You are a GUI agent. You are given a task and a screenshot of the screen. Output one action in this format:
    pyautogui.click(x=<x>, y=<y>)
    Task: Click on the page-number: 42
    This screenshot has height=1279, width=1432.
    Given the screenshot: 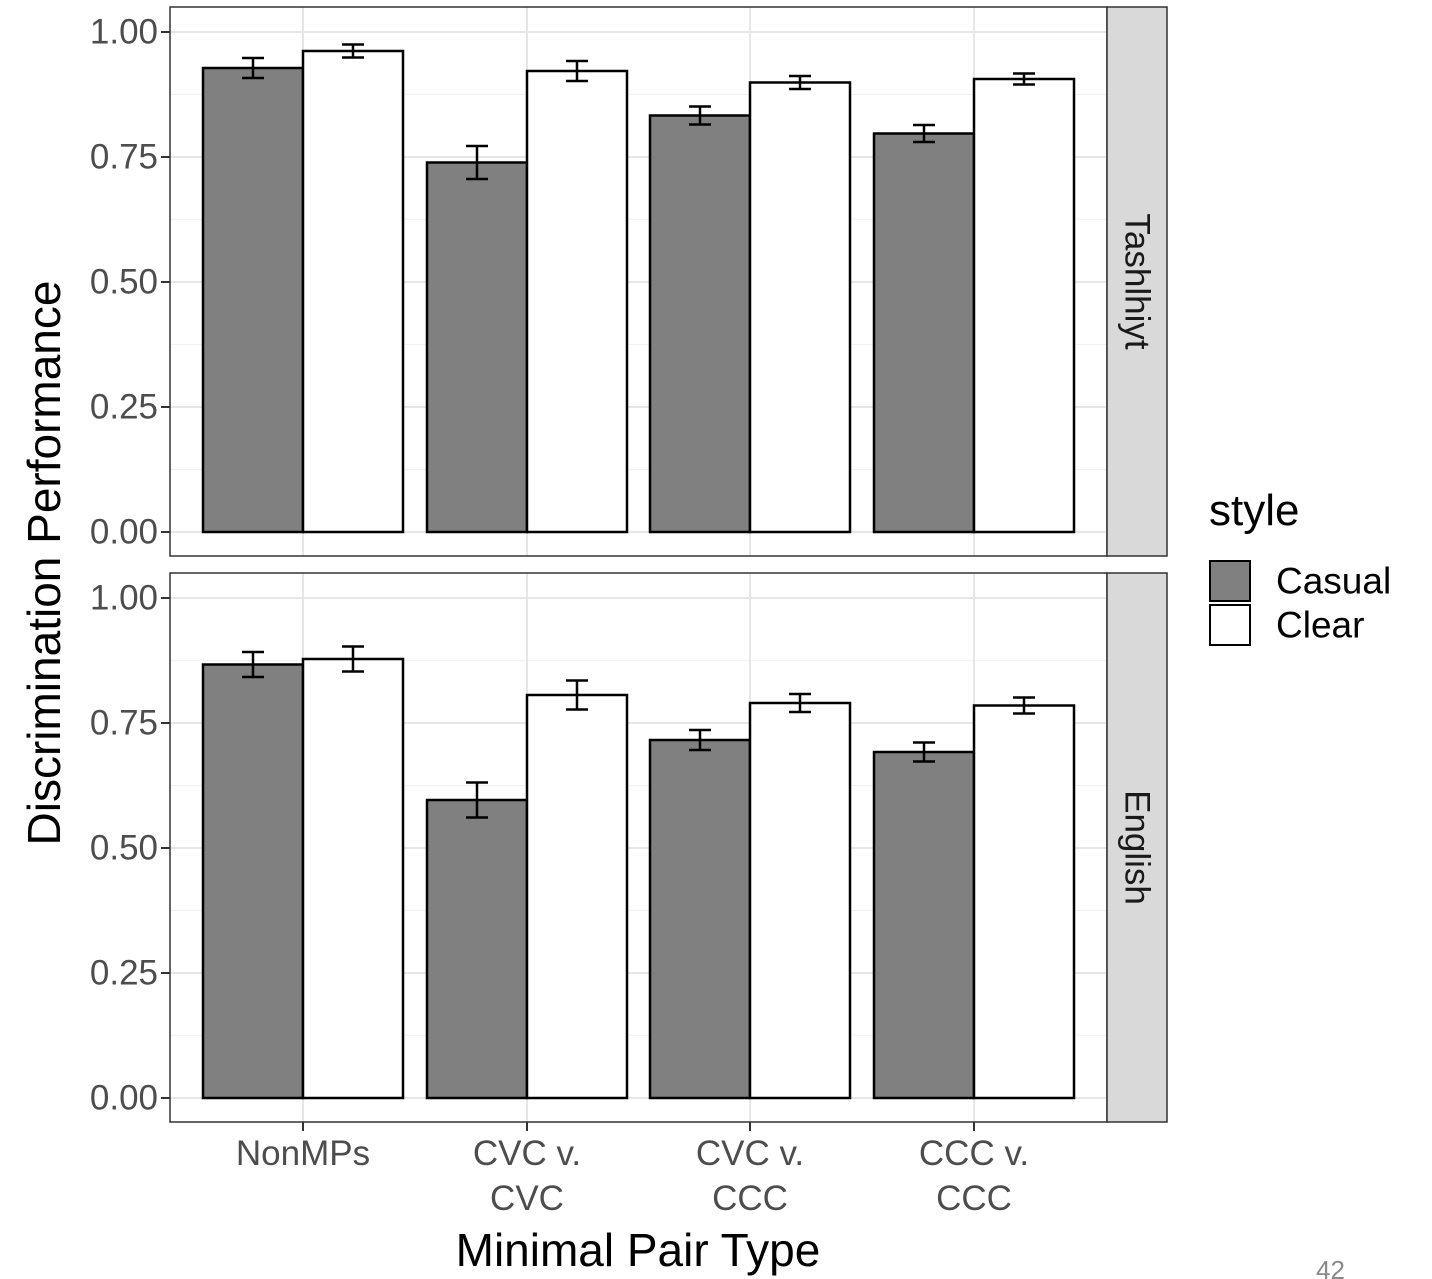 What is the action you would take?
    pyautogui.click(x=1330, y=1267)
    